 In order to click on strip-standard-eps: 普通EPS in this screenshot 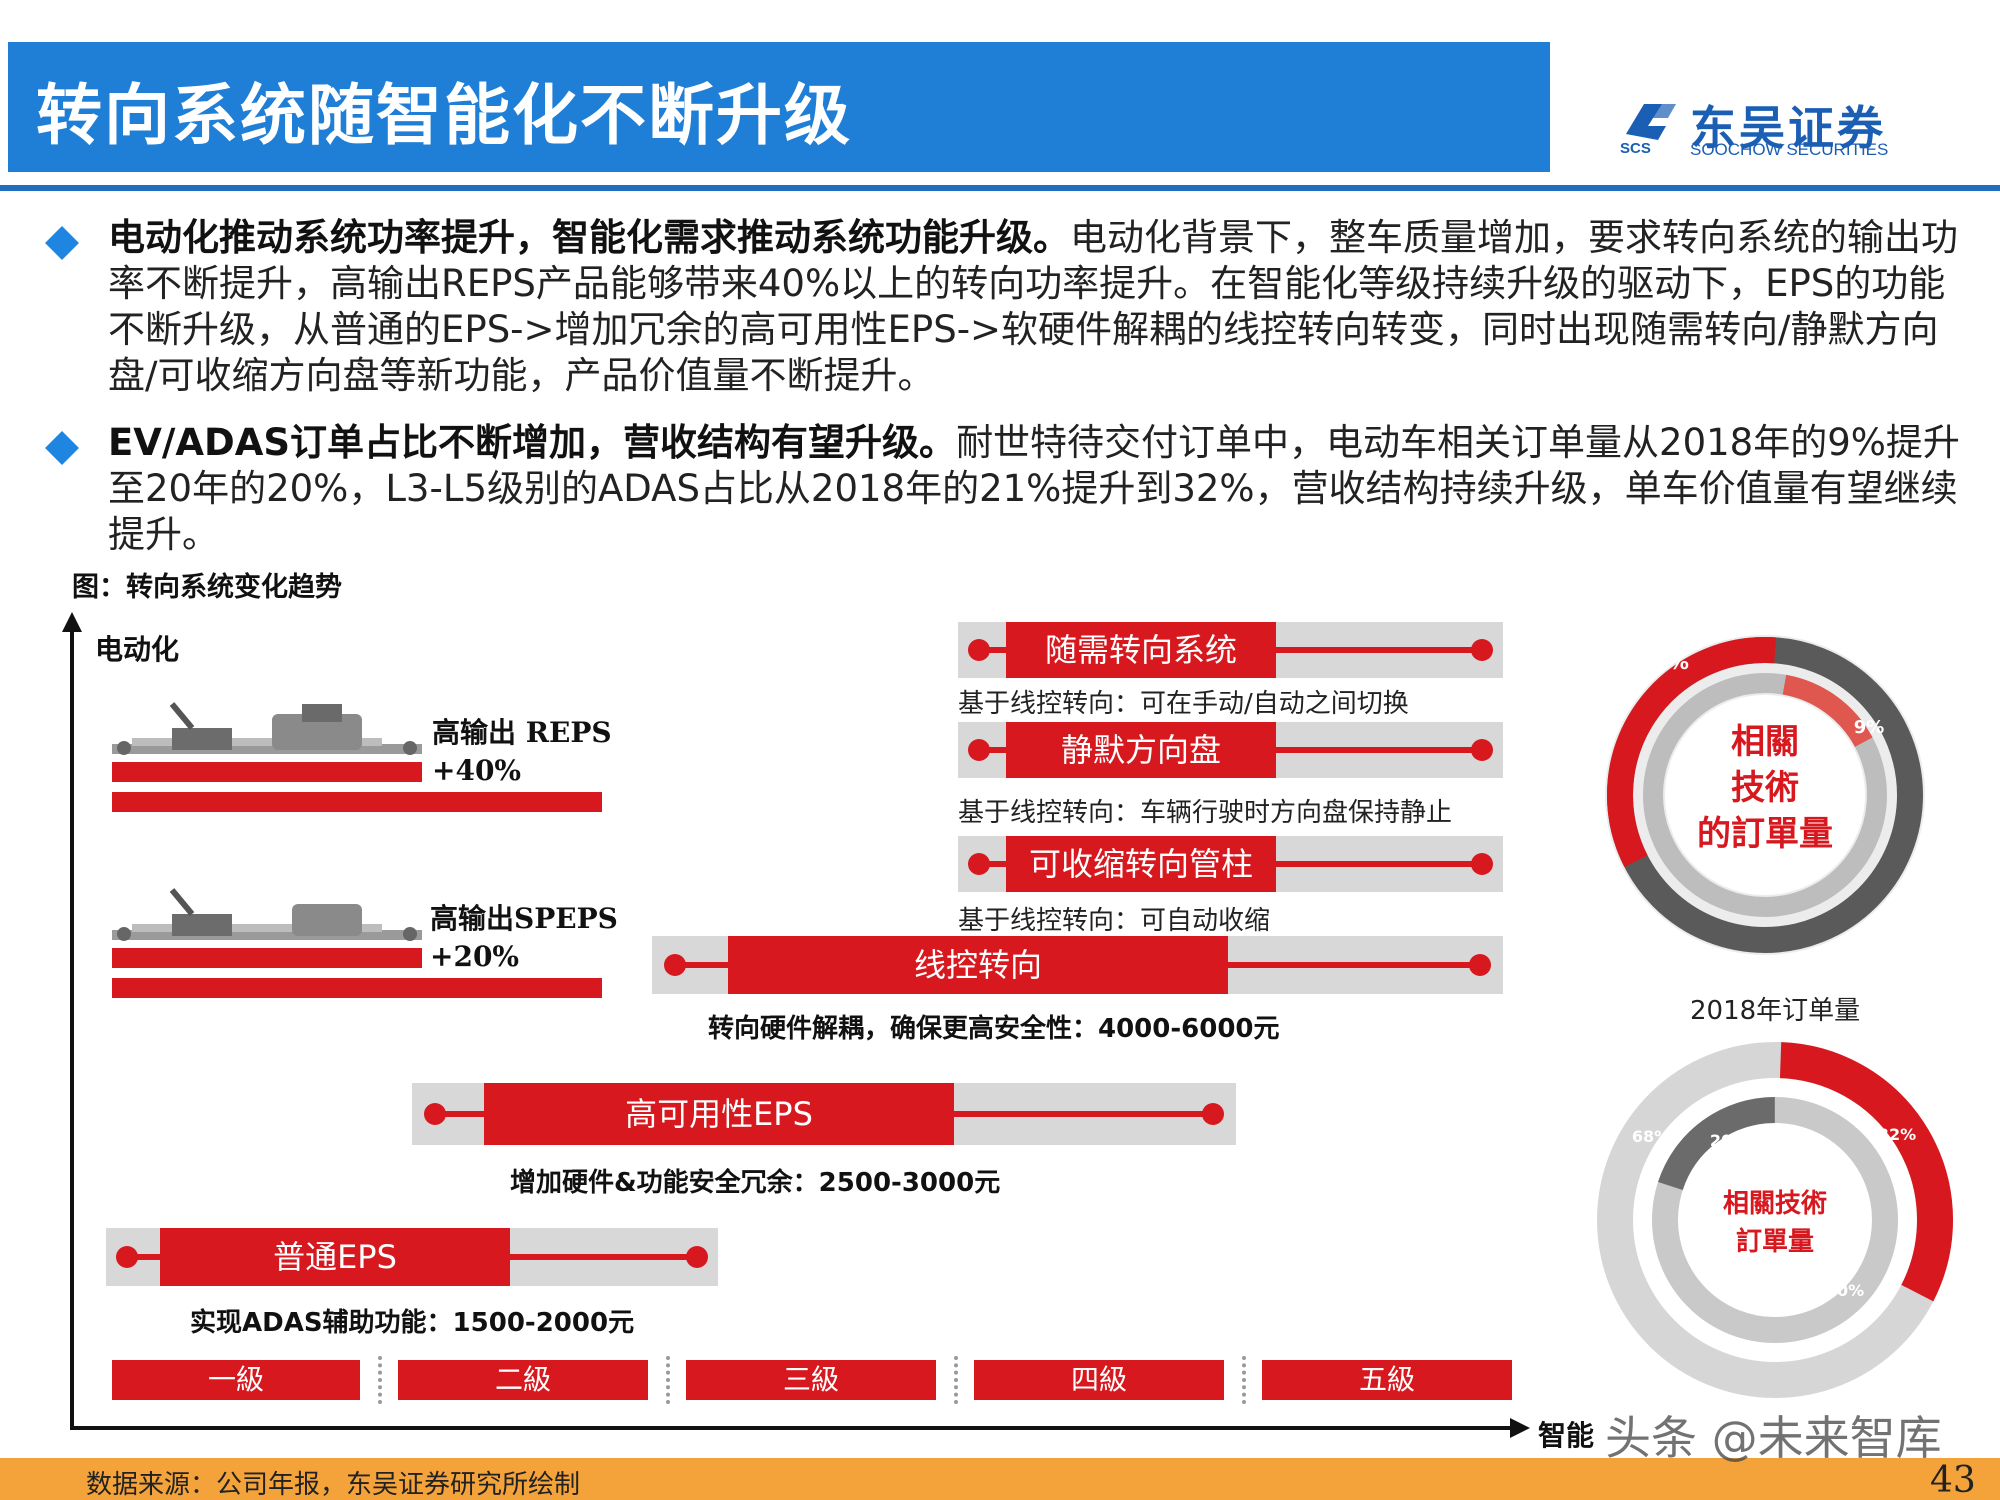, I will do `click(412, 1257)`.